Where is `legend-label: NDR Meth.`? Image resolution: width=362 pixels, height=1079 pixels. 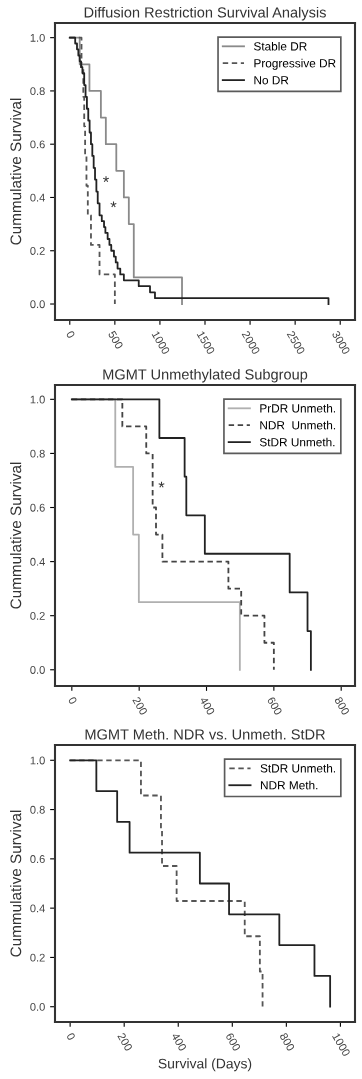 legend-label: NDR Meth. is located at coordinates (289, 785).